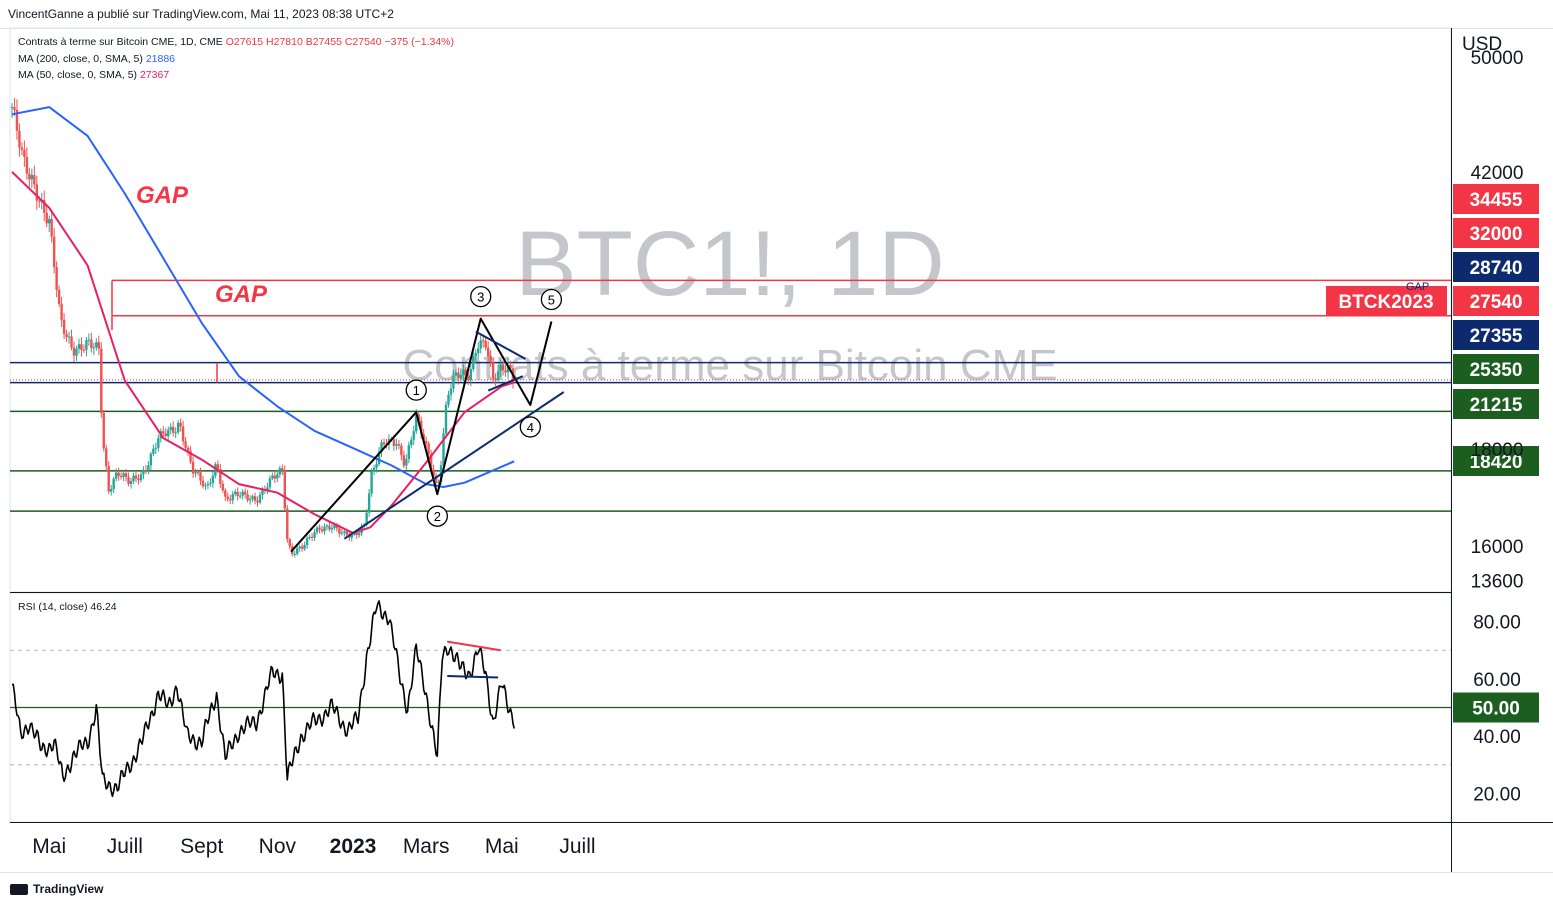 The width and height of the screenshot is (1553, 908). What do you see at coordinates (1496, 301) in the screenshot?
I see `last-price-badge` at bounding box center [1496, 301].